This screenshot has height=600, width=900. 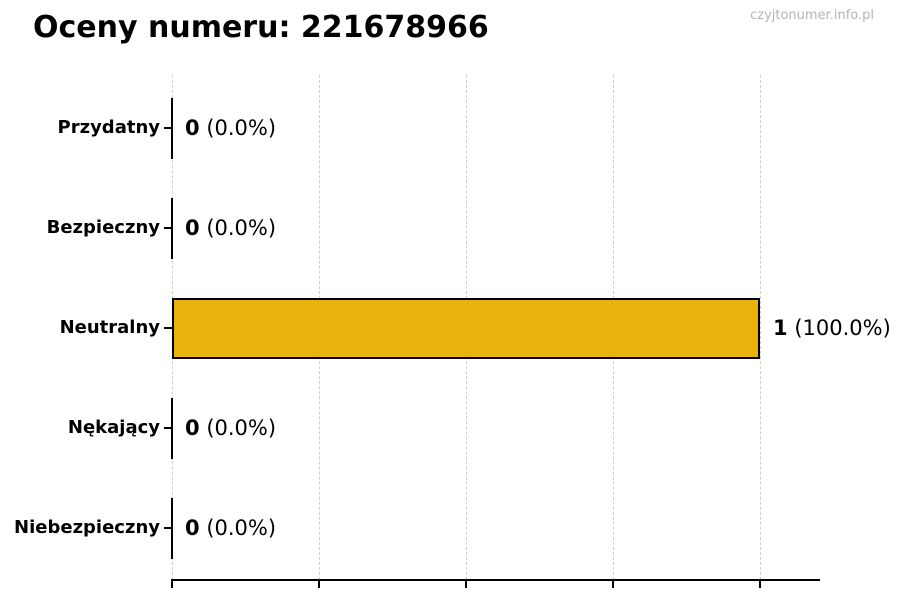 What do you see at coordinates (113, 427) in the screenshot?
I see `category-label: Nękający` at bounding box center [113, 427].